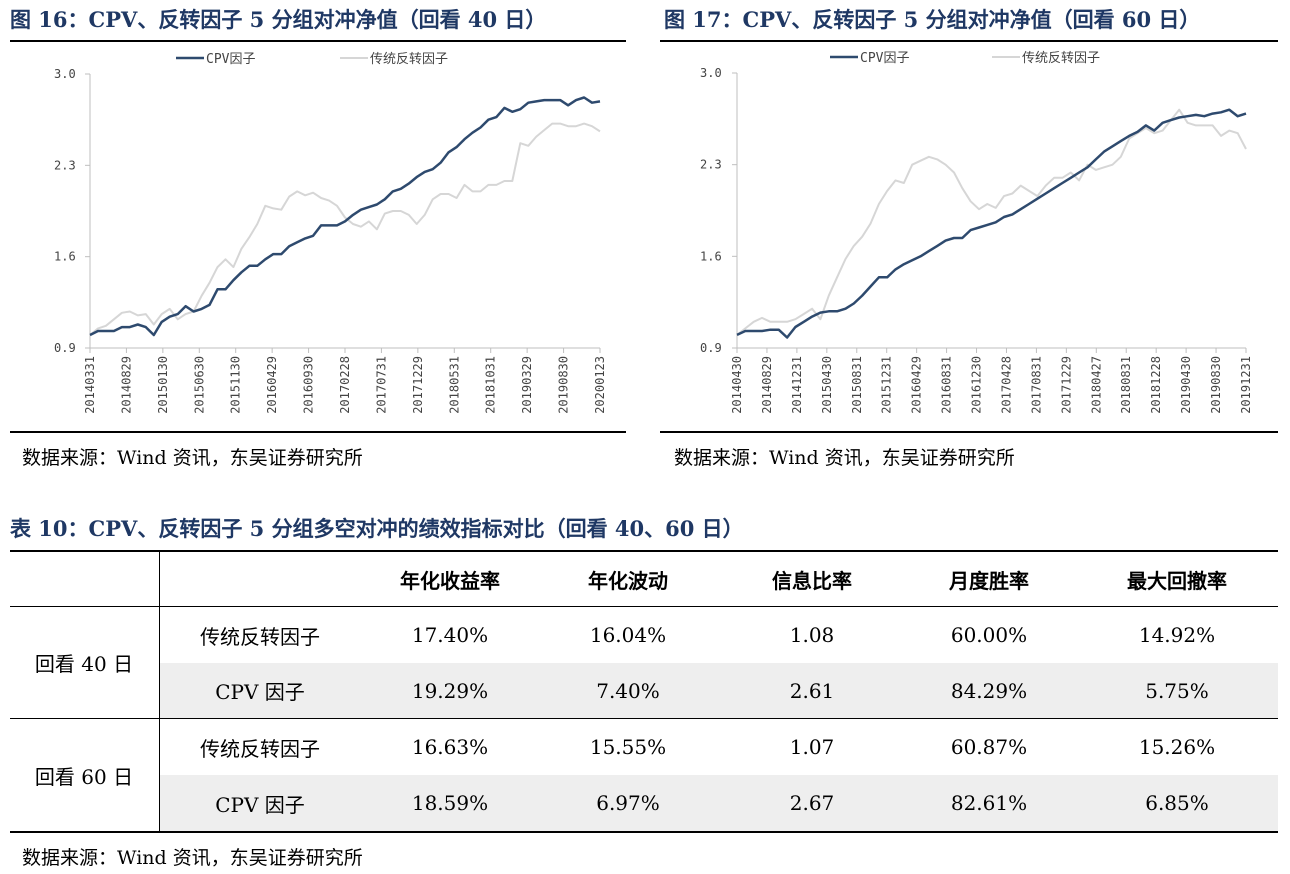 Image resolution: width=1290 pixels, height=874 pixels. What do you see at coordinates (644, 718) in the screenshot?
I see `group-rule` at bounding box center [644, 718].